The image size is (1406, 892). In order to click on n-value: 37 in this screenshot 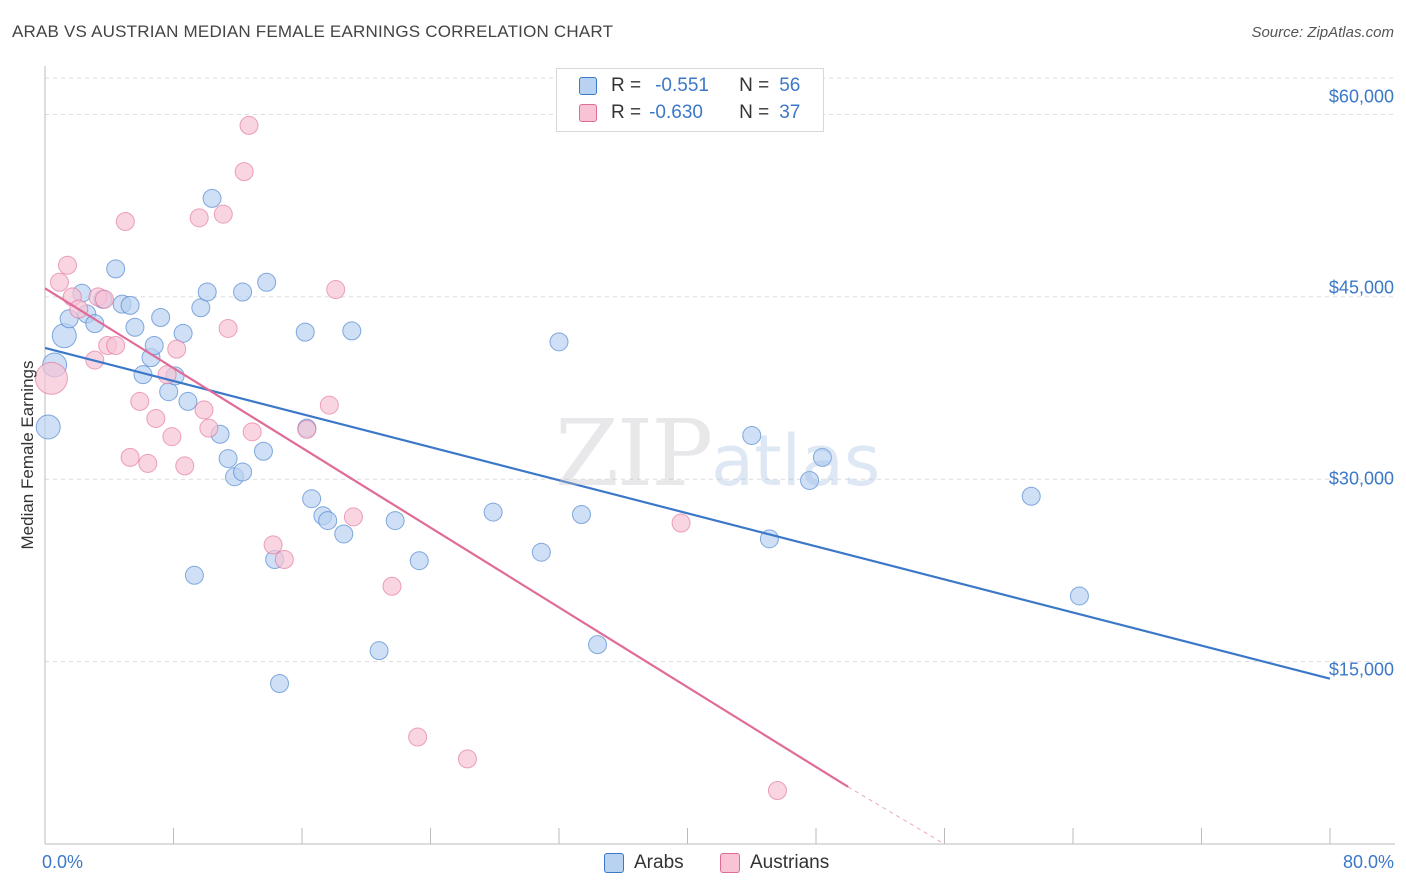, I will do `click(790, 112)`.